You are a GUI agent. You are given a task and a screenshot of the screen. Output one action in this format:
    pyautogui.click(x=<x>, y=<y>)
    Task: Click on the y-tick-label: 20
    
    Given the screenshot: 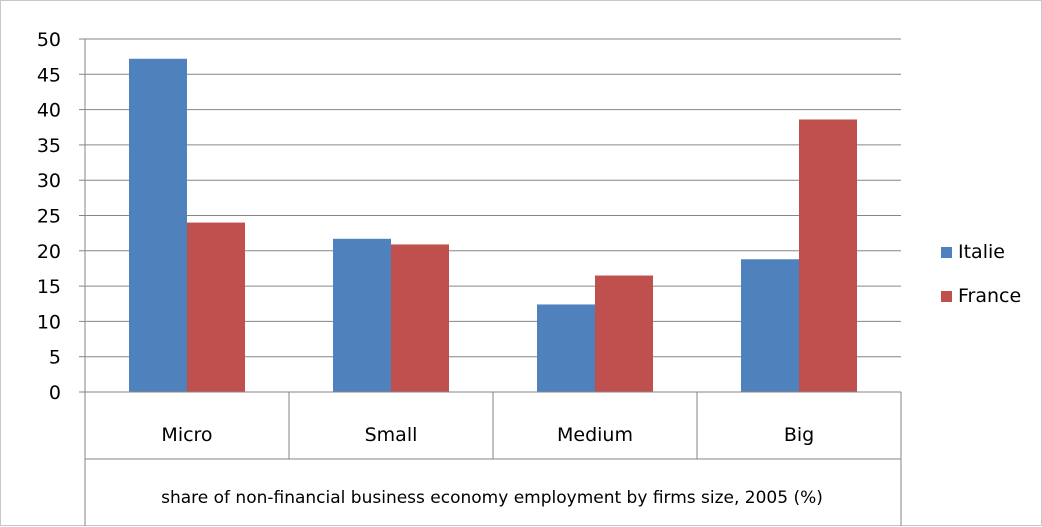 What is the action you would take?
    pyautogui.click(x=49, y=252)
    